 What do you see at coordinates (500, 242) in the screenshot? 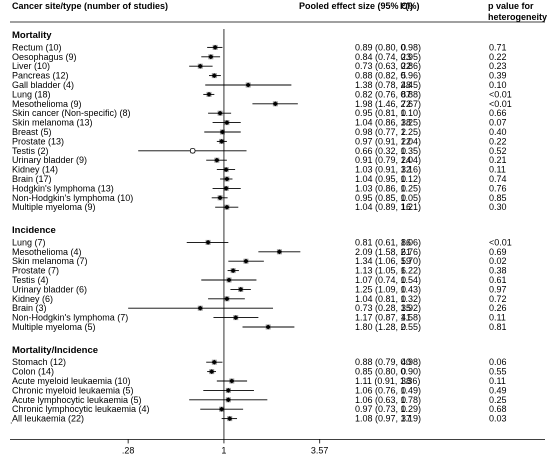
I see `row-p-value: <0.01` at bounding box center [500, 242].